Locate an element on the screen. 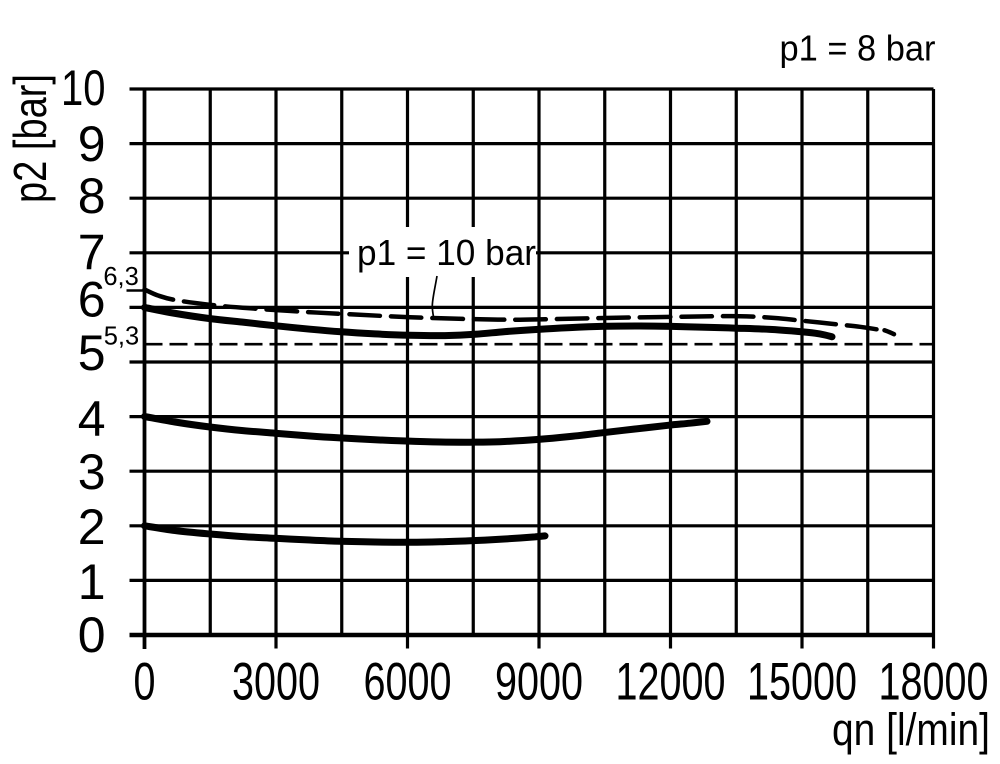 The width and height of the screenshot is (1000, 764). svg-text: 9000 is located at coordinates (539, 682).